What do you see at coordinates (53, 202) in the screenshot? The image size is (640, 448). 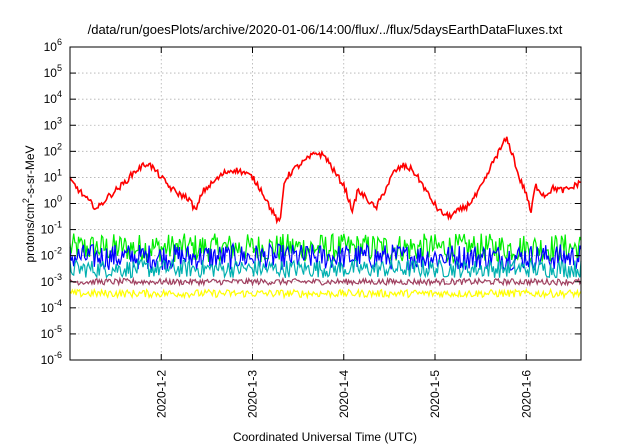 I see `y-tick-label: 10⁰` at bounding box center [53, 202].